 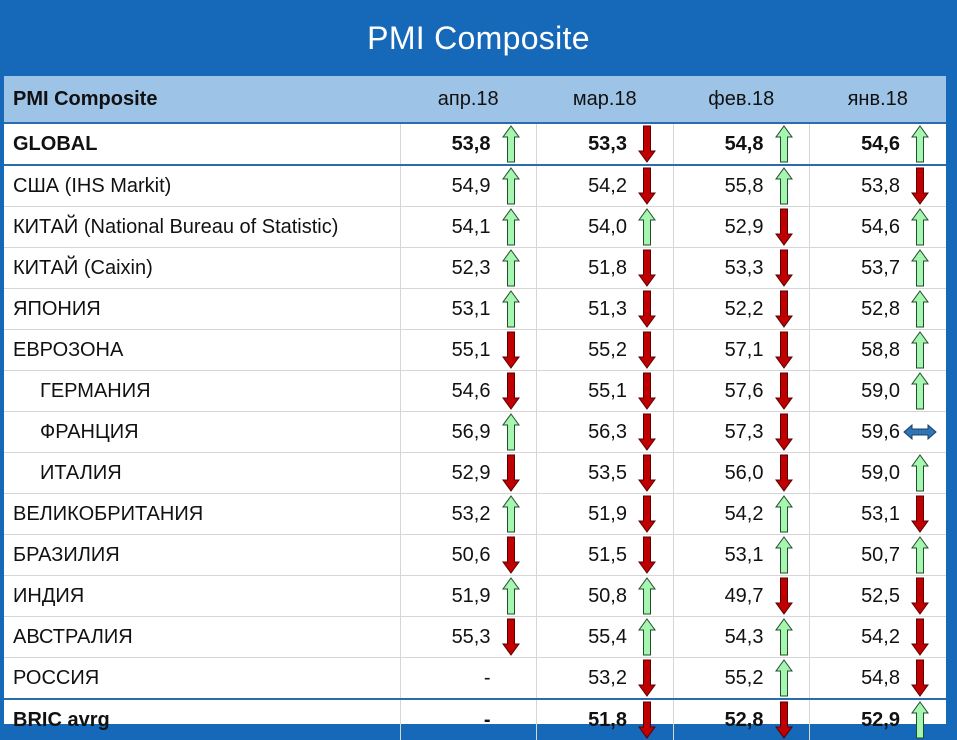 What do you see at coordinates (607, 554) in the screenshot?
I see `pmi-value: 51,5` at bounding box center [607, 554].